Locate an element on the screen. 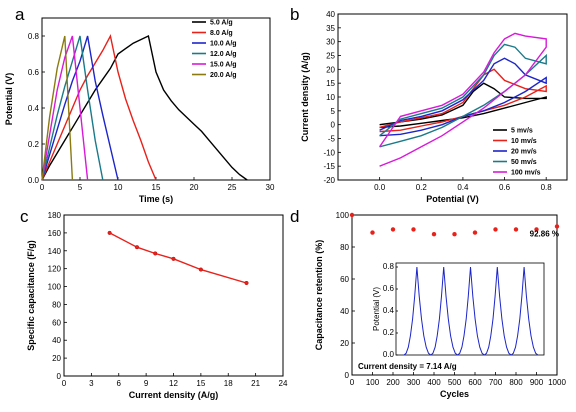 This screenshot has height=412, width=576. x-tick-label-c: 9 is located at coordinates (146, 383).